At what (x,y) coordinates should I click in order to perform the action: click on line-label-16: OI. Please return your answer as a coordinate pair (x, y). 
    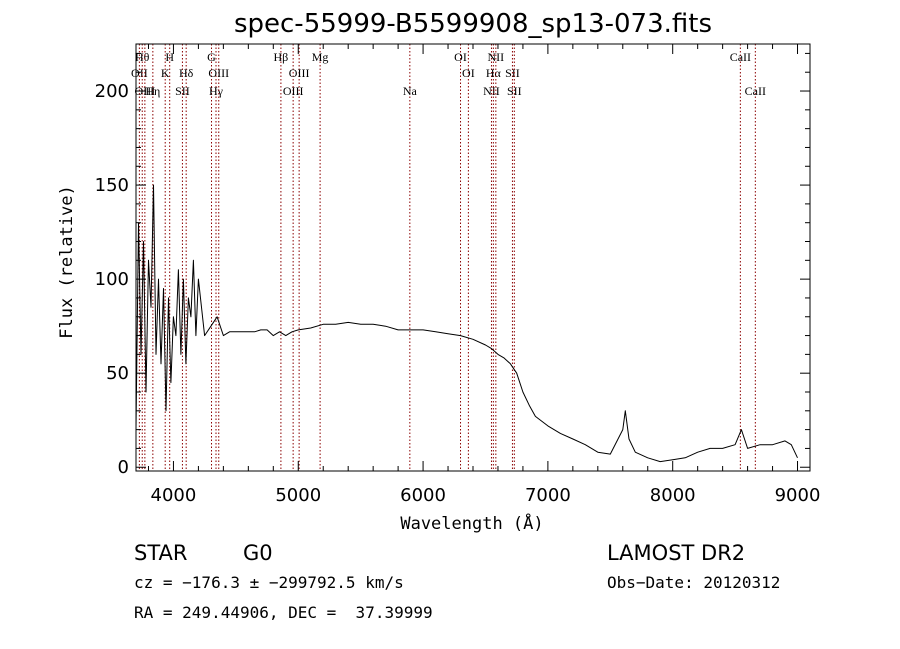
    Looking at the image, I should click on (460, 57).